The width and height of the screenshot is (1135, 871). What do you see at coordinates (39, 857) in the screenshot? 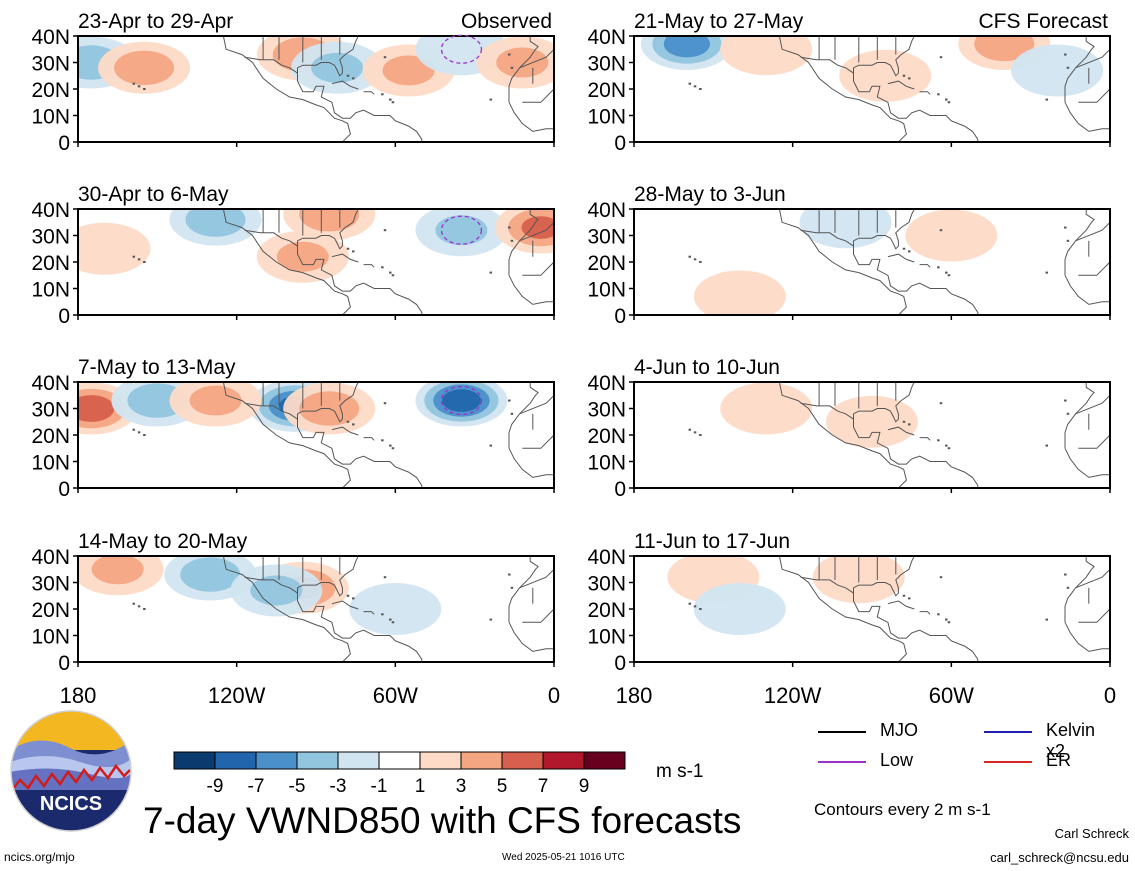
I see `site-link: ncics.org/mjo` at bounding box center [39, 857].